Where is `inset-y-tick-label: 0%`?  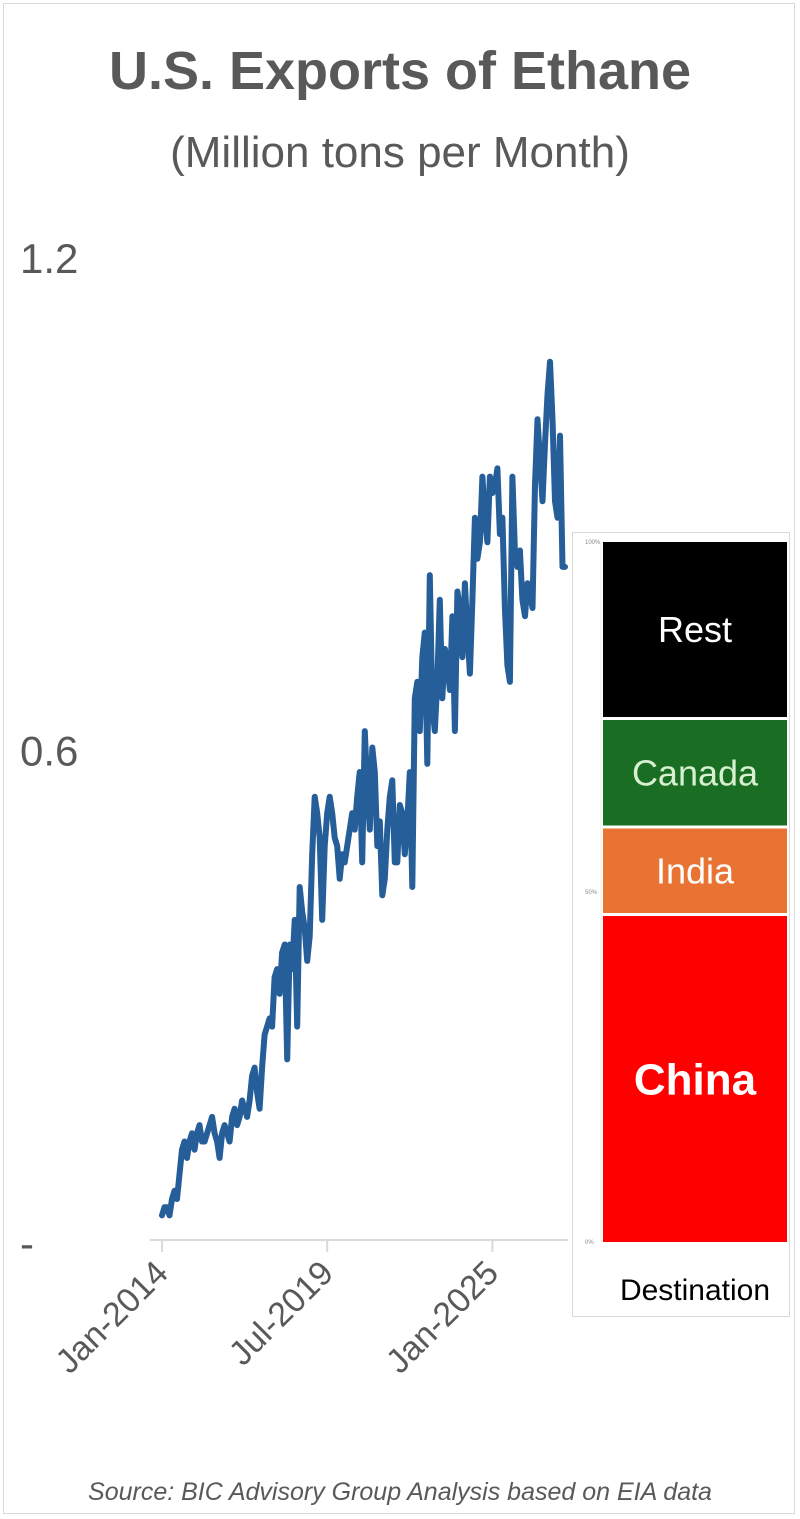
inset-y-tick-label: 0% is located at coordinates (589, 1243).